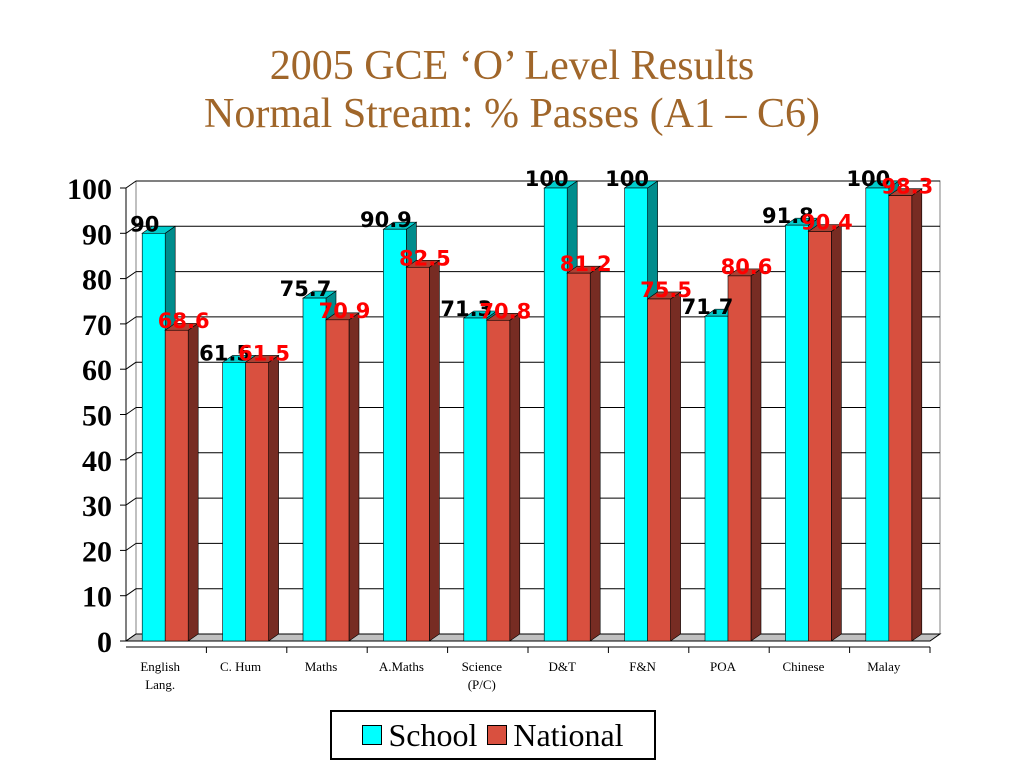 This screenshot has width=1024, height=768. What do you see at coordinates (97, 280) in the screenshot?
I see `y-tick-label: 80` at bounding box center [97, 280].